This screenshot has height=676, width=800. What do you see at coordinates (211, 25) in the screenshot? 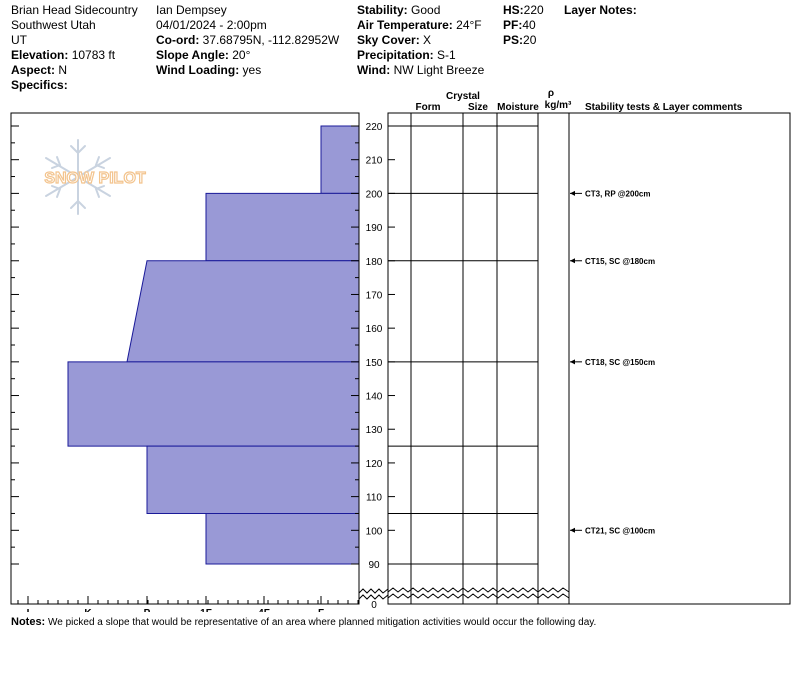
I see `observation-datetime: 04/01/2024 - 2:00pm` at bounding box center [211, 25].